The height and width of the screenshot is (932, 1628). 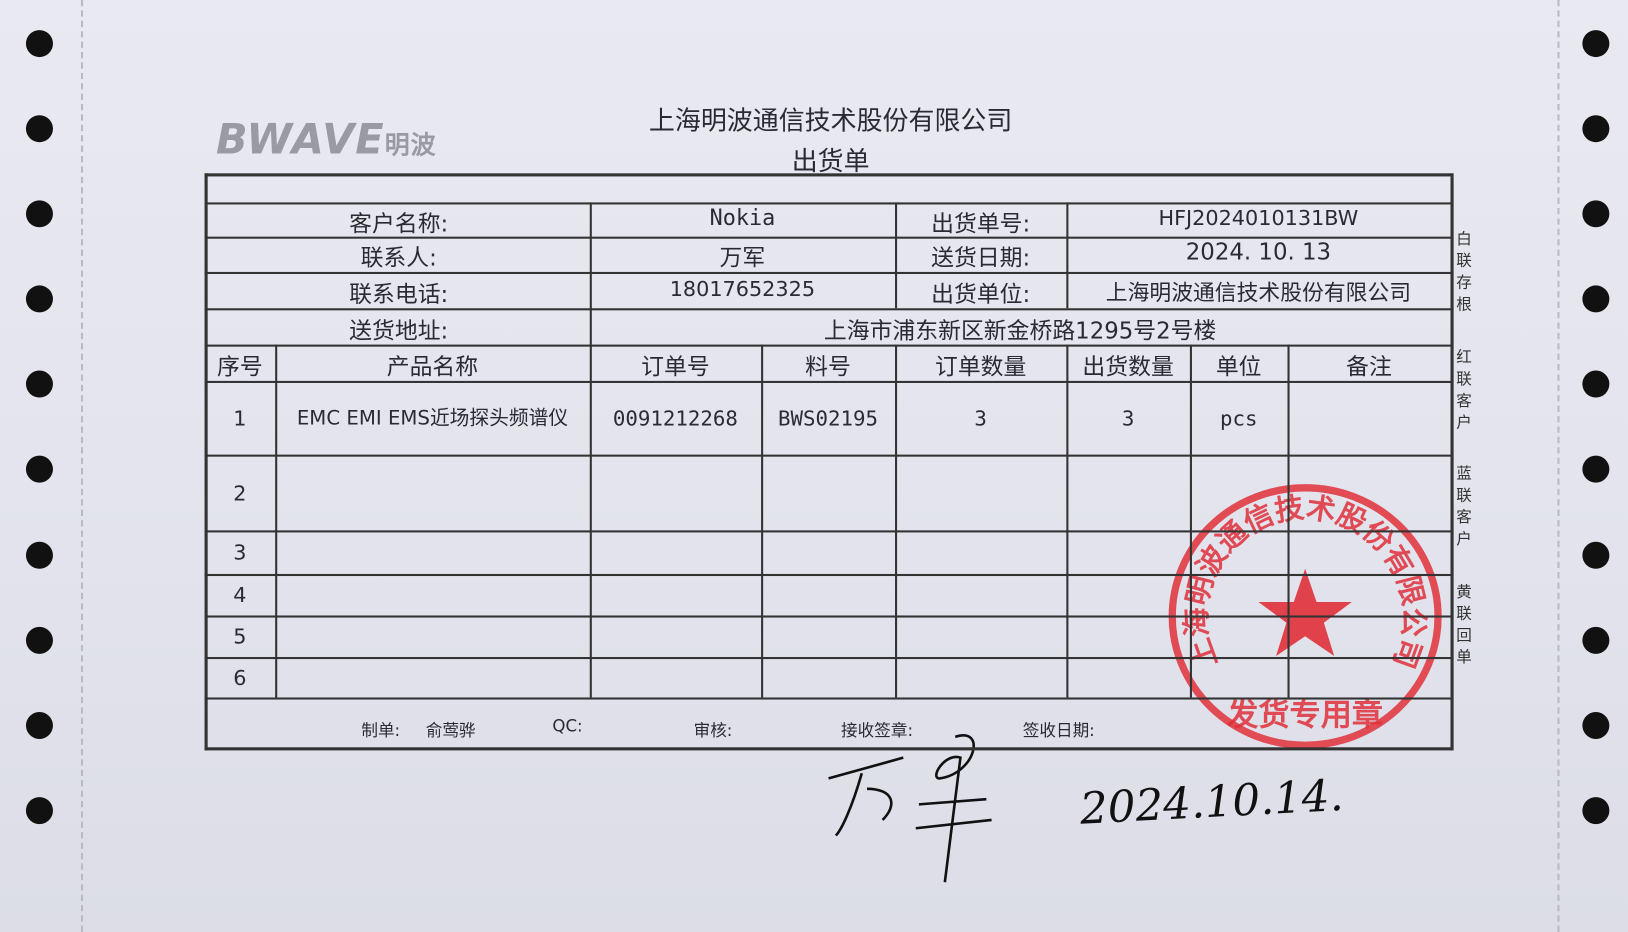 What do you see at coordinates (240, 492) in the screenshot?
I see `table-cell-no: 2` at bounding box center [240, 492].